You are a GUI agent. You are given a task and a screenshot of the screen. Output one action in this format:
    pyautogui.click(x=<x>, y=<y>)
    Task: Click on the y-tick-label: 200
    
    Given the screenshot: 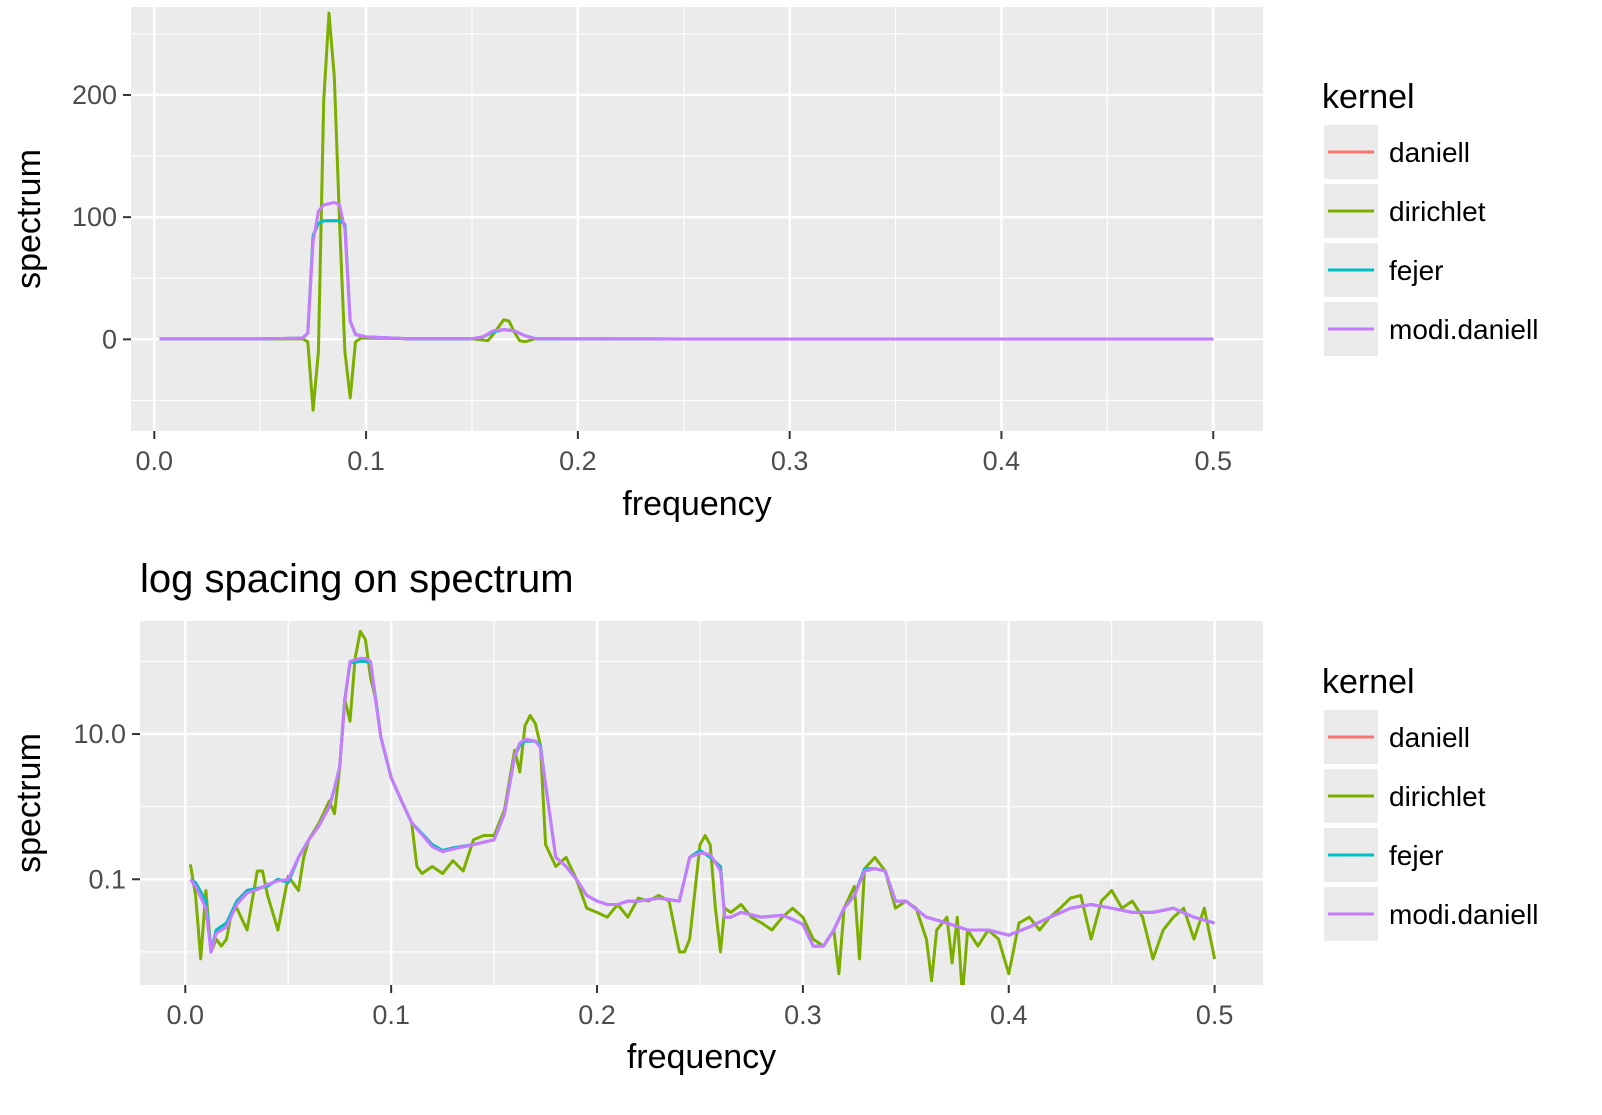 What is the action you would take?
    pyautogui.click(x=94, y=95)
    